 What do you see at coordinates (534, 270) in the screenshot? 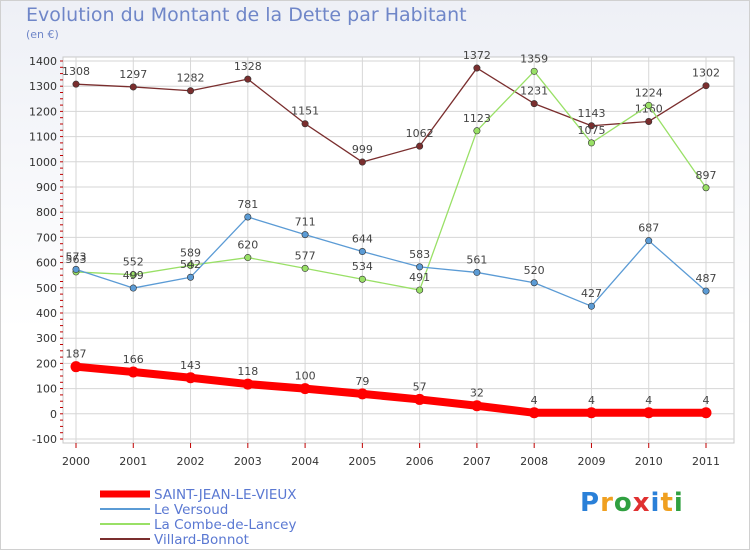
I see `data-label: 520` at bounding box center [534, 270].